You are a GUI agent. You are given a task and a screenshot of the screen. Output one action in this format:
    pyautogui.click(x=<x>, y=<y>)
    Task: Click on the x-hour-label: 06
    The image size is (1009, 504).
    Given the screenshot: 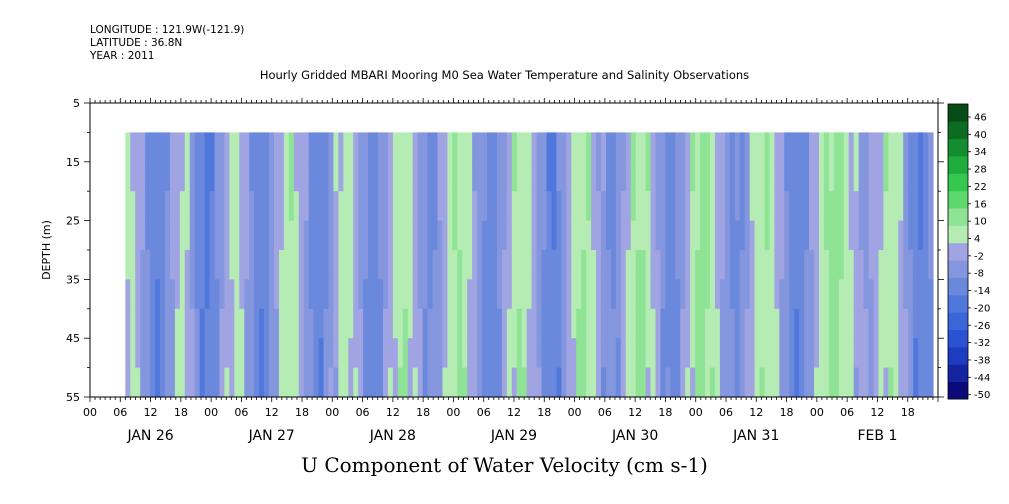 What is the action you would take?
    pyautogui.click(x=241, y=412)
    